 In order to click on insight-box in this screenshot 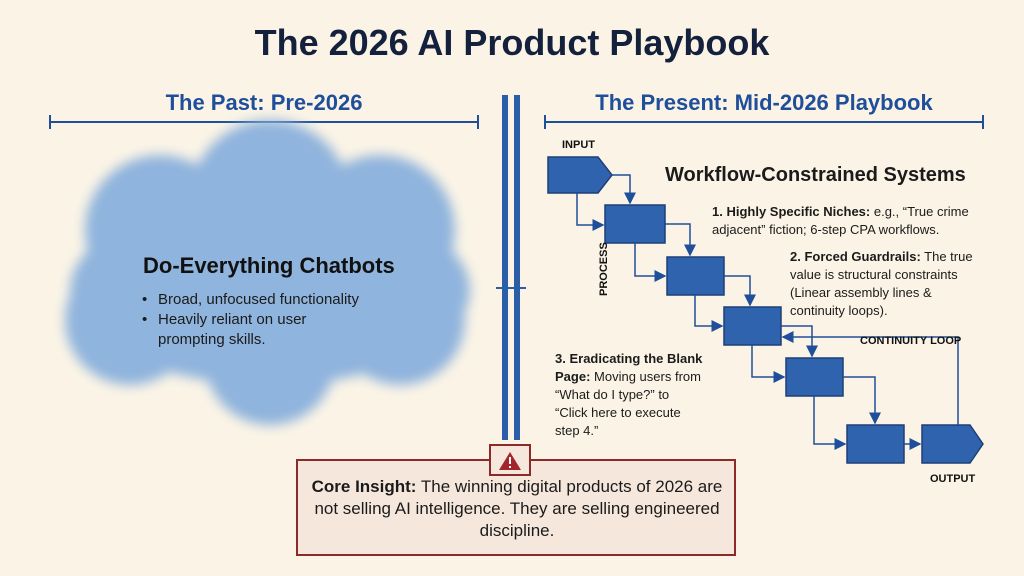, I will do `click(516, 500)`.